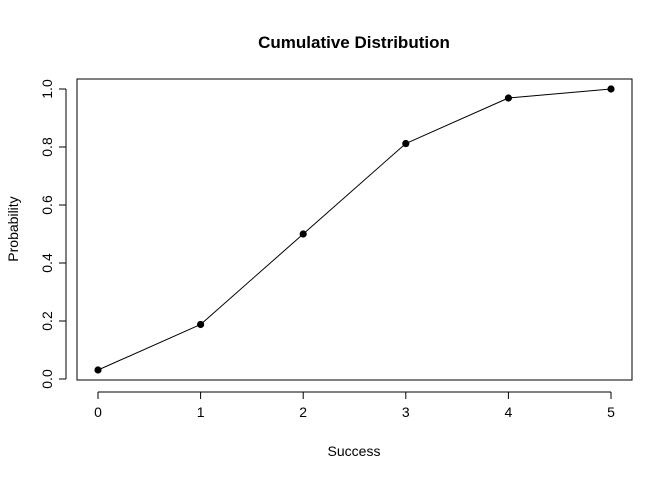 The height and width of the screenshot is (480, 672). What do you see at coordinates (47, 205) in the screenshot?
I see `y-tick-label: 0.6` at bounding box center [47, 205].